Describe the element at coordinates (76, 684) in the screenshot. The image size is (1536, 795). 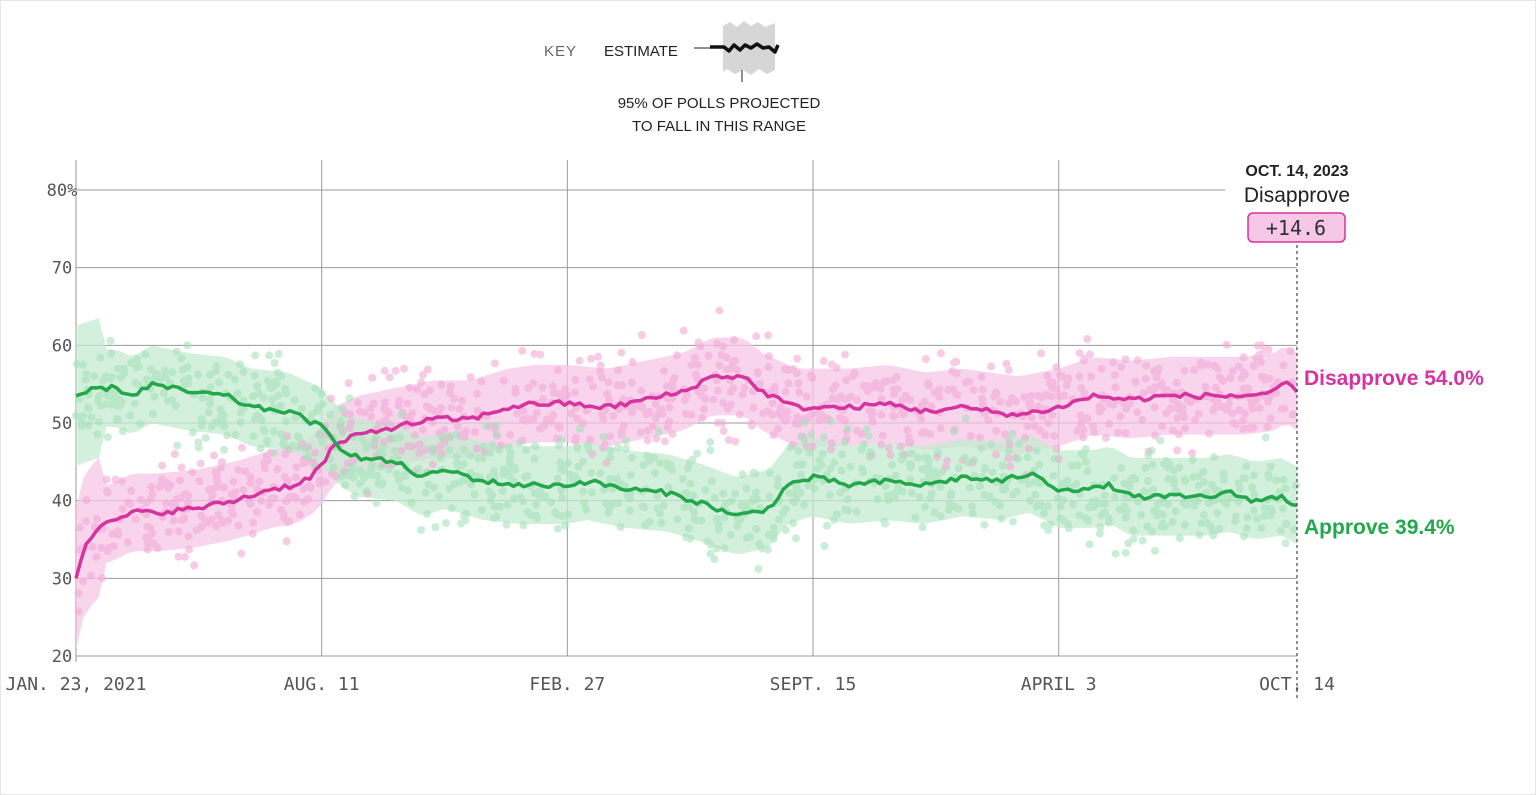
I see `x-tick-label: JAN. 23, 2021` at that location.